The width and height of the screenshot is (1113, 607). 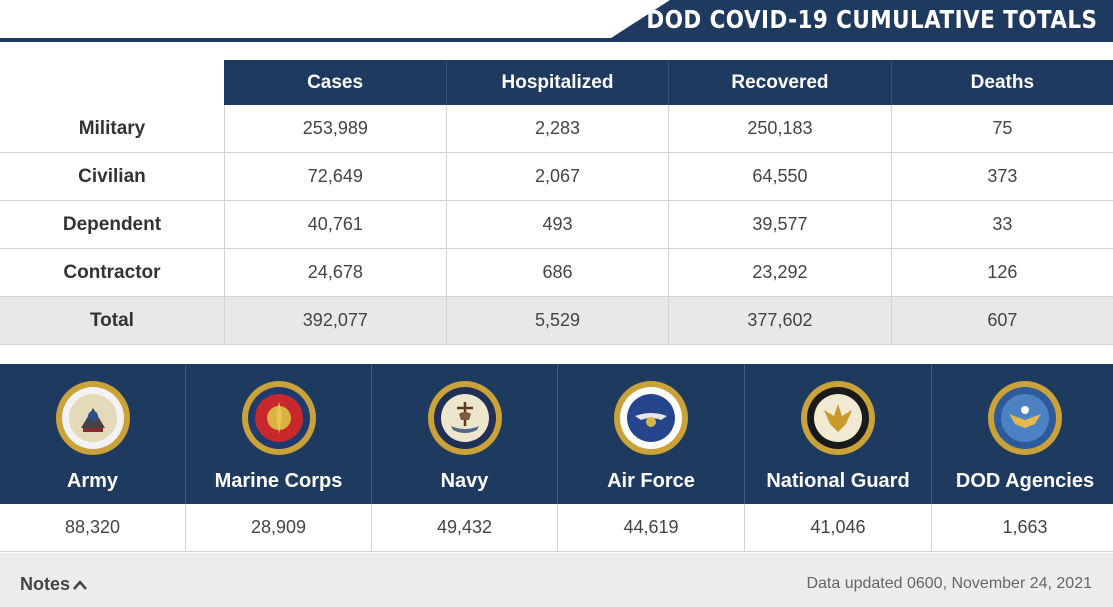 I want to click on table-cell: 39,577, so click(x=780, y=224).